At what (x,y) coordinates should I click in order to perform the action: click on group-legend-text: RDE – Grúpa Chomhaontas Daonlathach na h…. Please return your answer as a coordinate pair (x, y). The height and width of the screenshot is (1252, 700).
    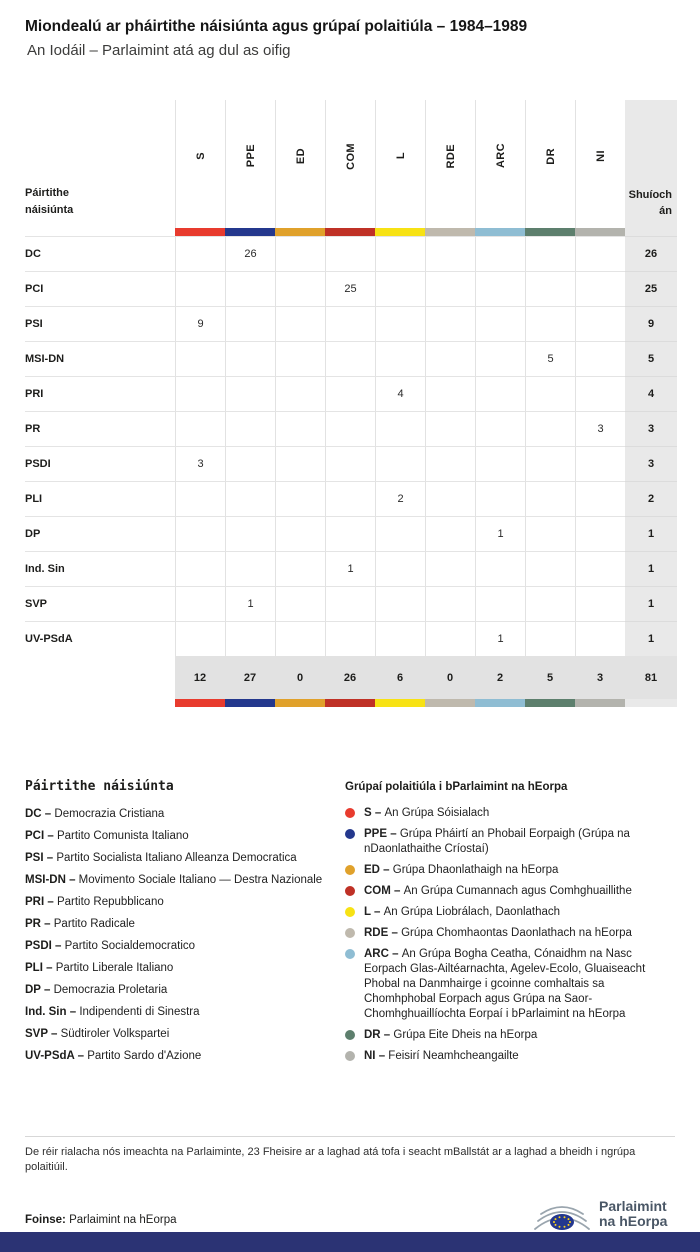
    Looking at the image, I should click on (498, 933).